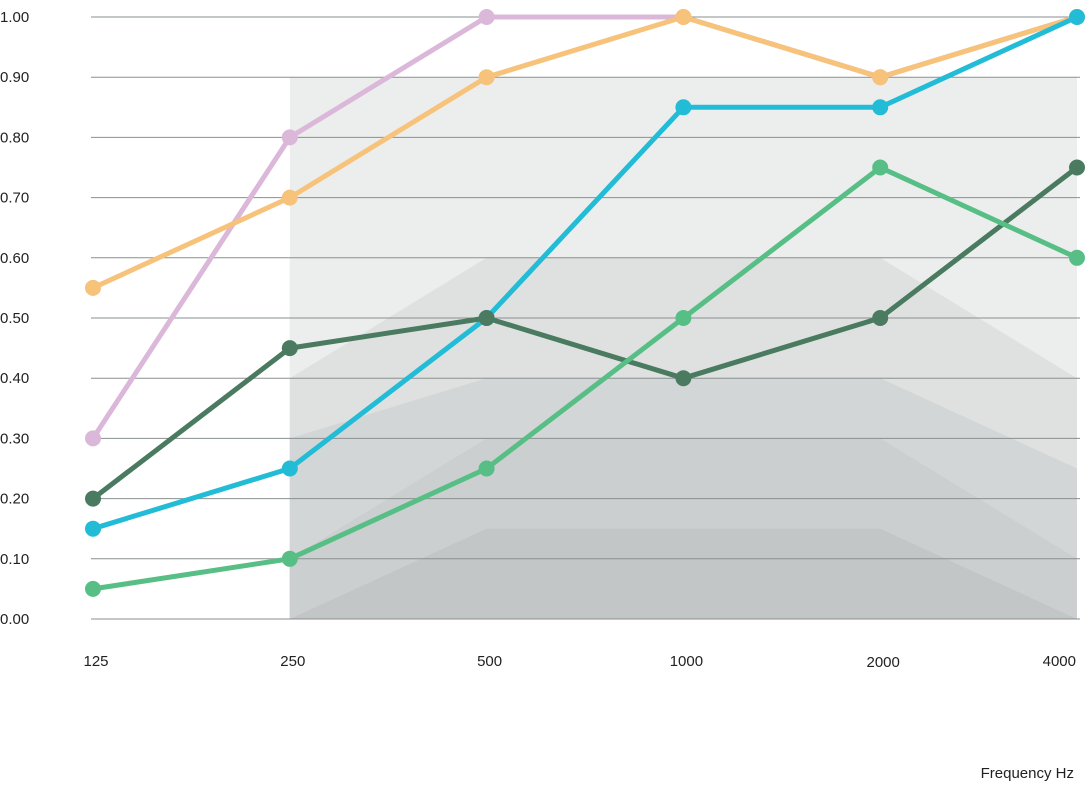  Describe the element at coordinates (579, 662) in the screenshot. I see `x-axis-ticks: 125 250 500 1000 2000 4000` at that location.